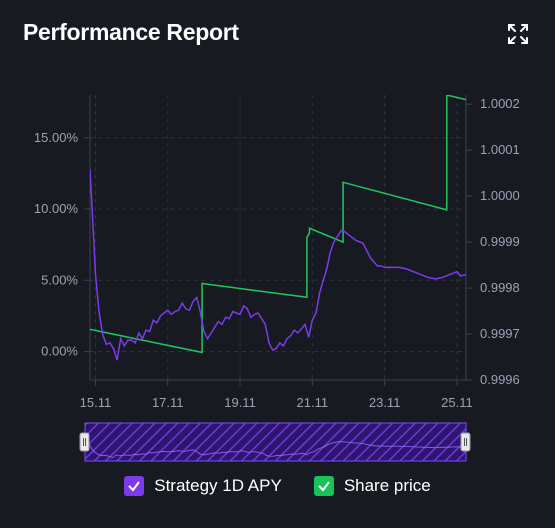  Describe the element at coordinates (240, 402) in the screenshot. I see `x-tick-label: 19.11` at that location.